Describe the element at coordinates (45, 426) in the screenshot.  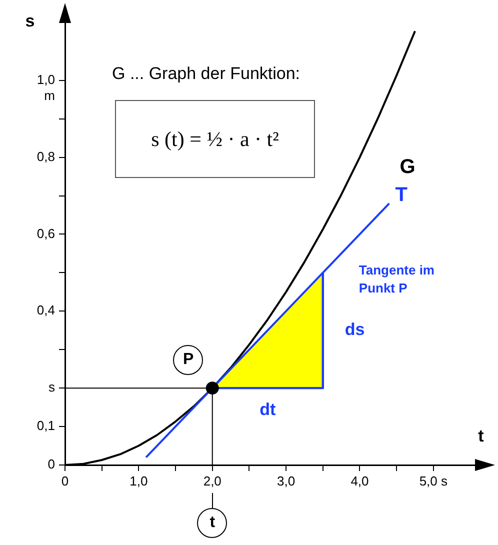
I see `y-tick-label: 0,1` at that location.